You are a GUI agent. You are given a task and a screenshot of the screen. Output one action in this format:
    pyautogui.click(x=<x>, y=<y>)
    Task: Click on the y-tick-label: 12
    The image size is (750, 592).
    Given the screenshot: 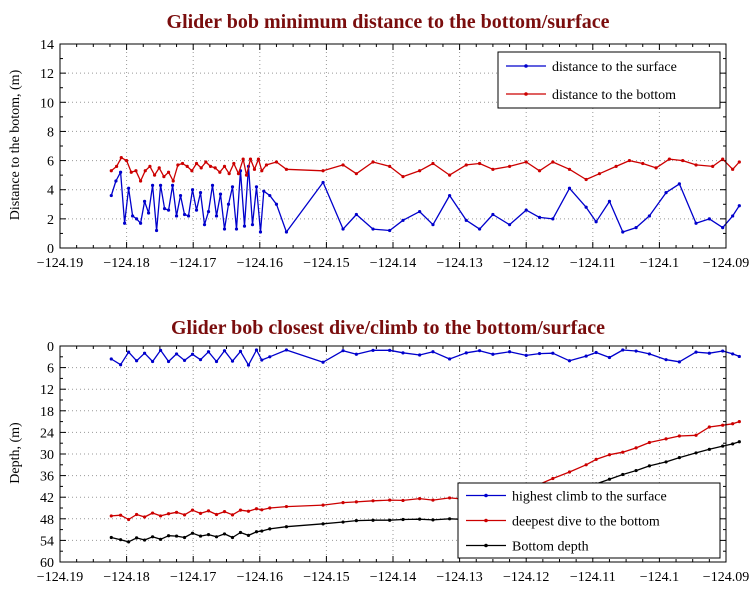 What is the action you would take?
    pyautogui.click(x=47, y=74)
    